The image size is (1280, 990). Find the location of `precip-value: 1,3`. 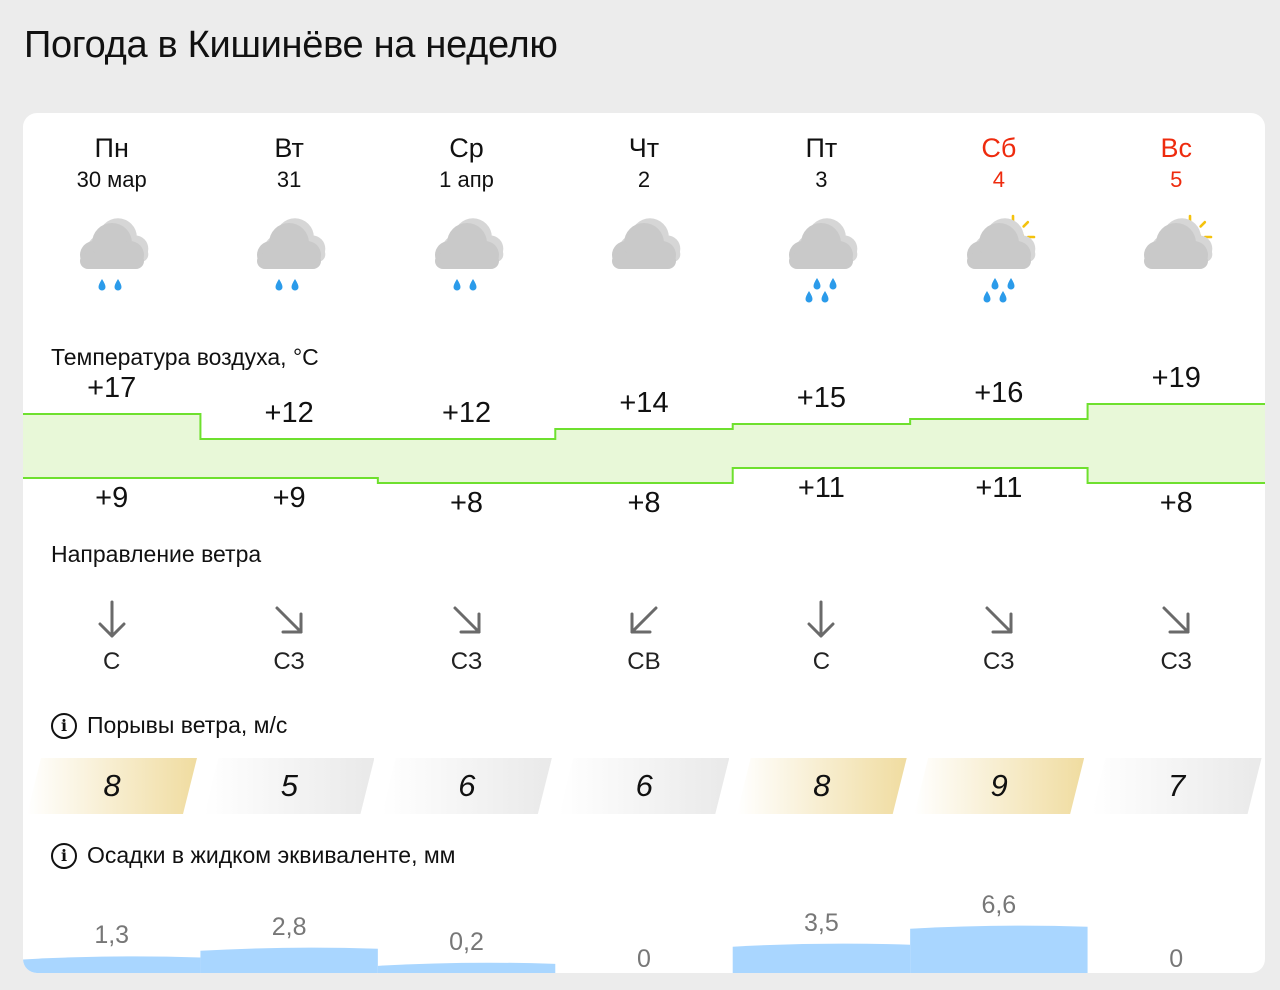

precip-value: 1,3 is located at coordinates (112, 935).